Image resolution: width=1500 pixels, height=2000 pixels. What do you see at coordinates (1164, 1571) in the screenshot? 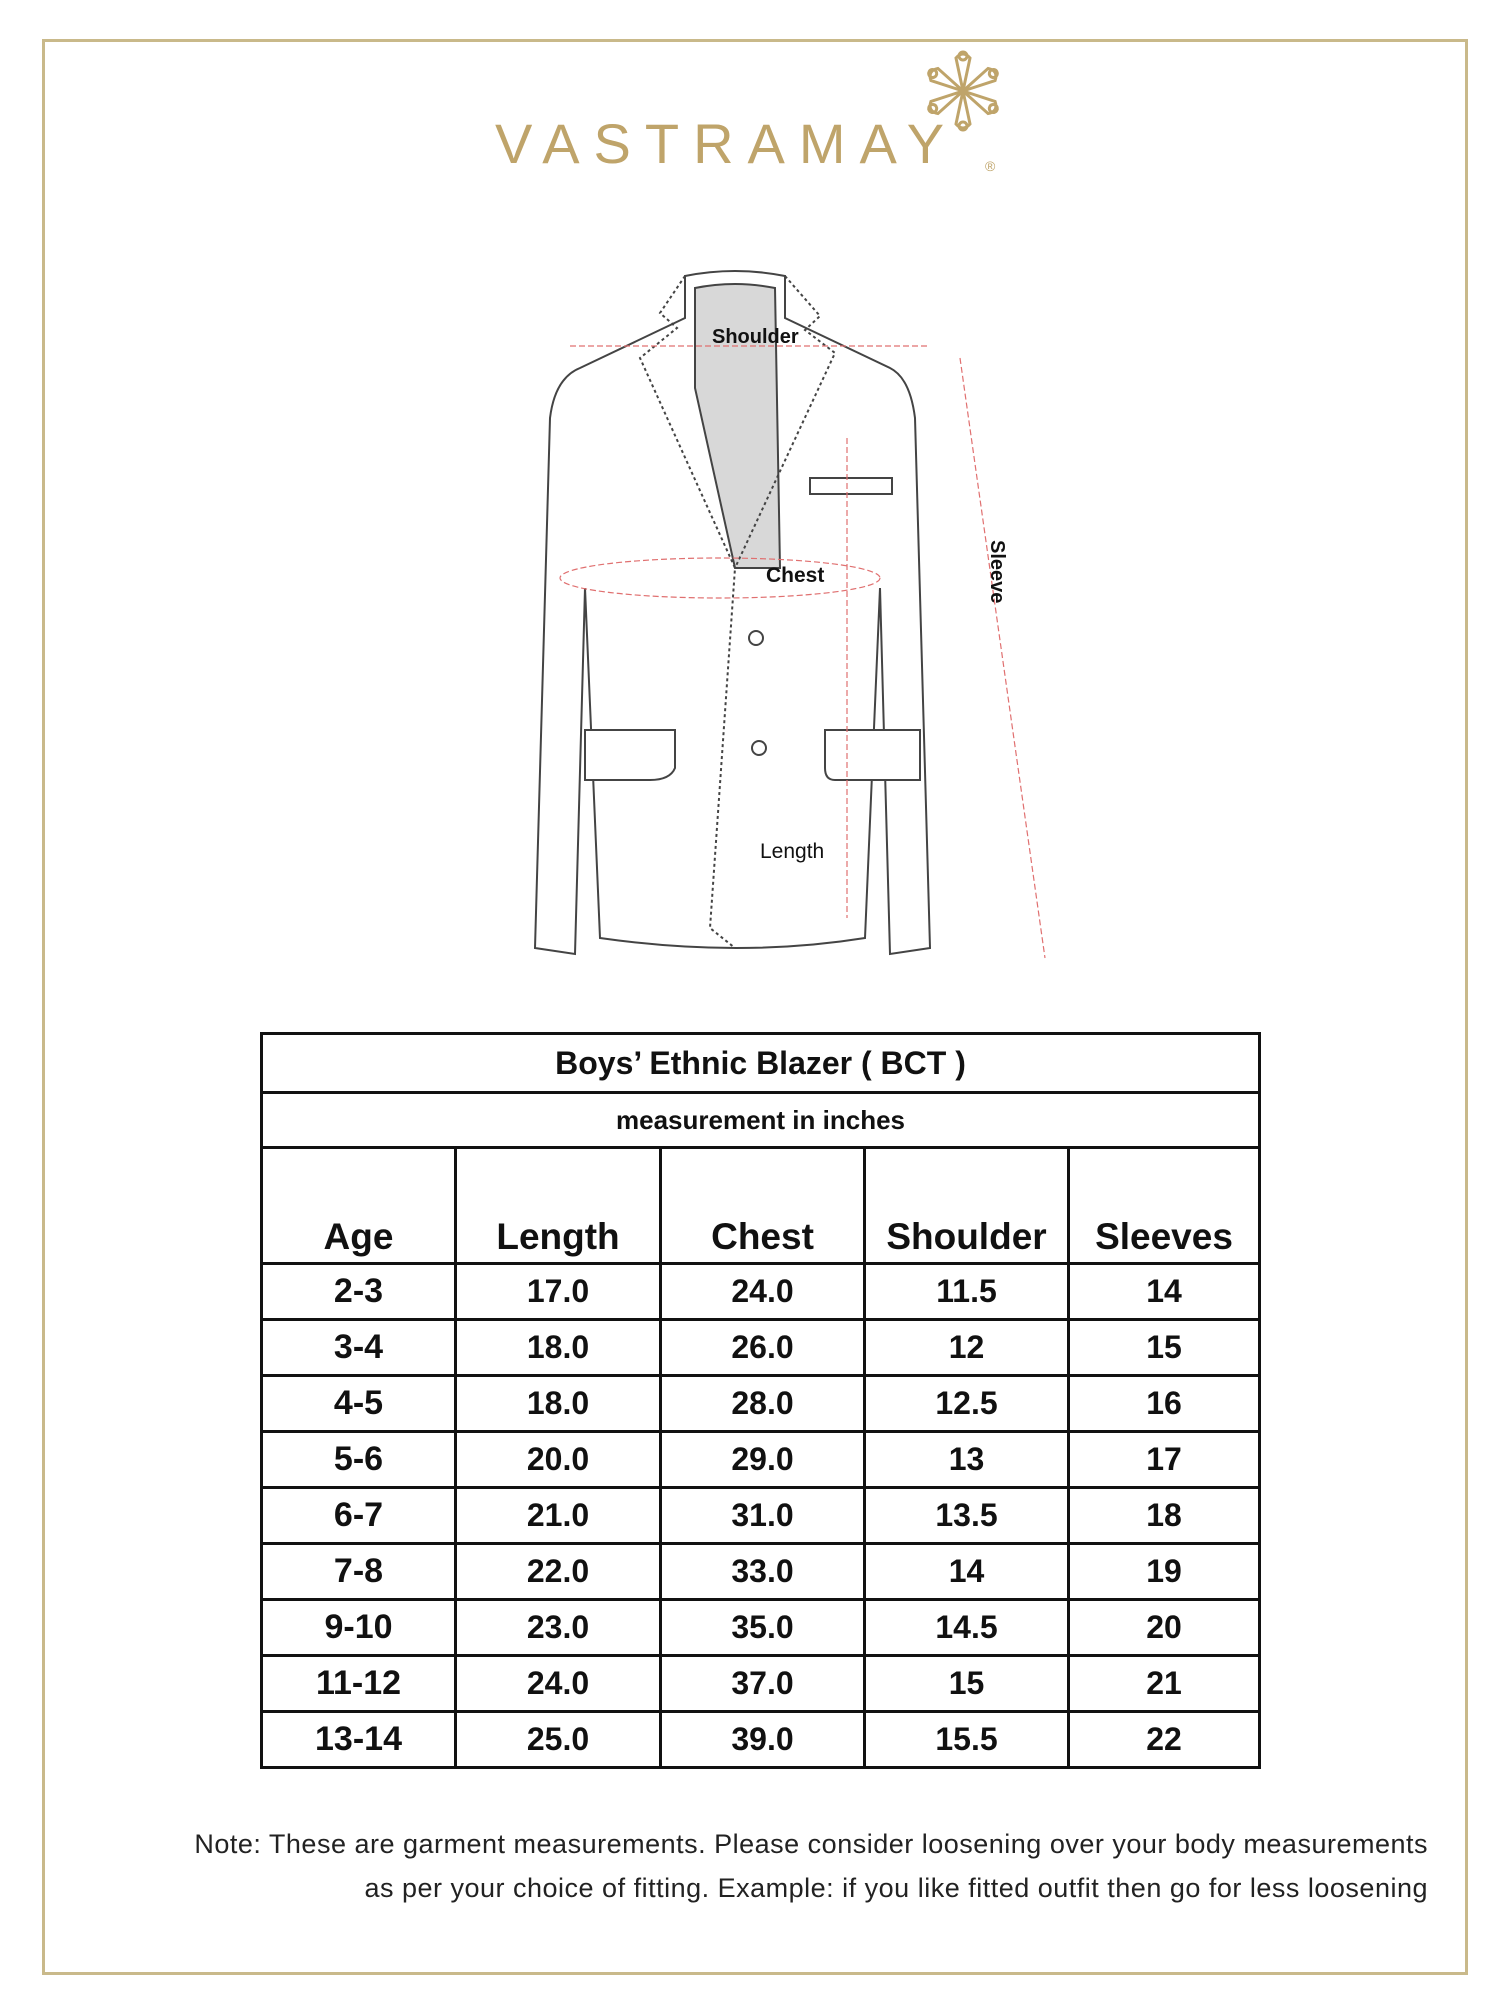
I see `cell-sleeves: 19` at bounding box center [1164, 1571].